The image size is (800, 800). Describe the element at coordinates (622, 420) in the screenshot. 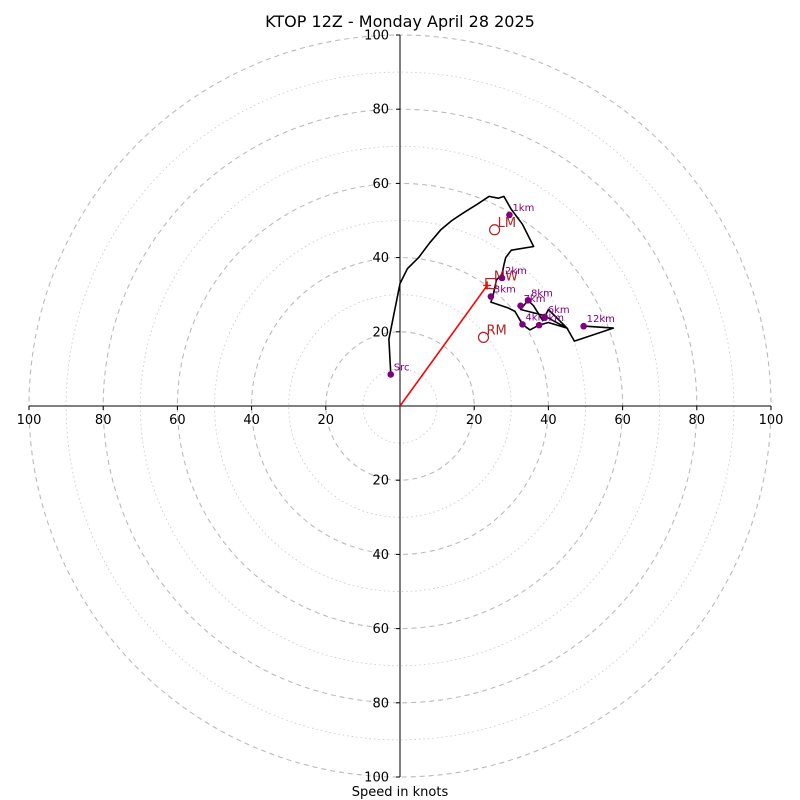

I see `x-tick-label-pos-60: 60` at that location.